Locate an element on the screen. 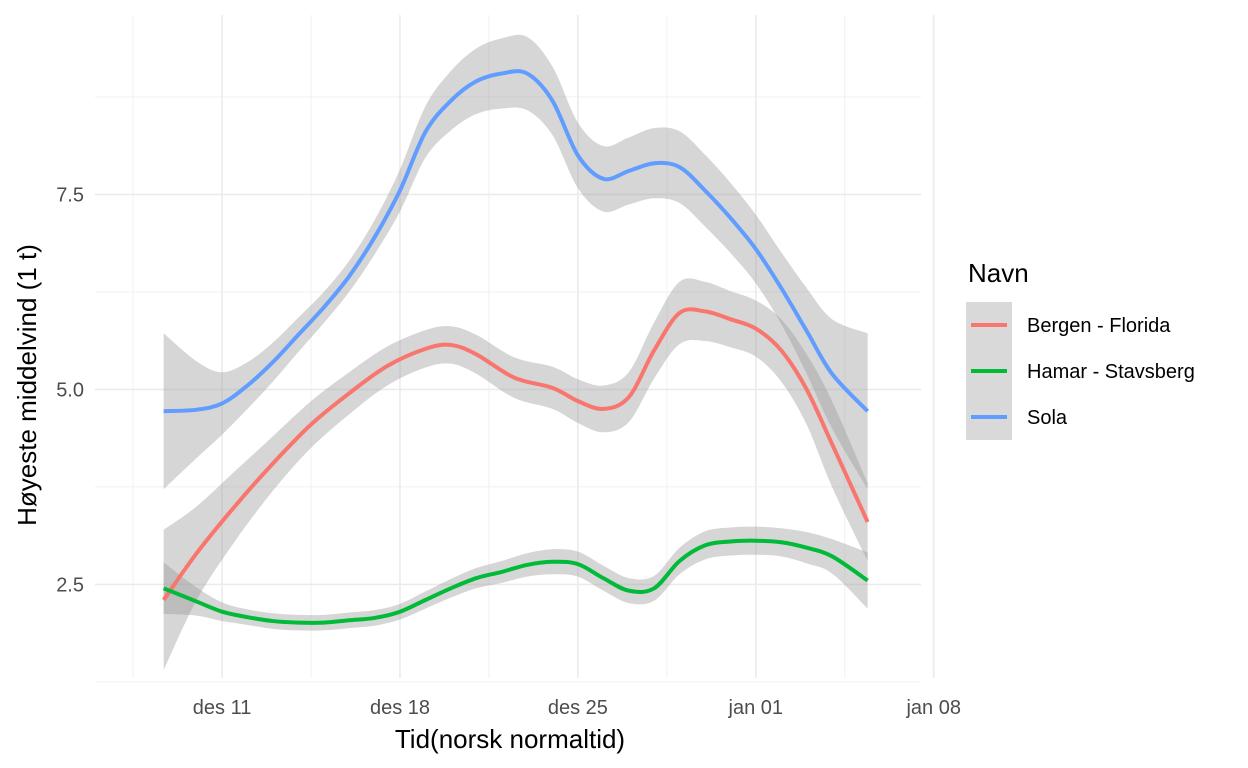  x-tick-label: des 11 is located at coordinates (222, 708).